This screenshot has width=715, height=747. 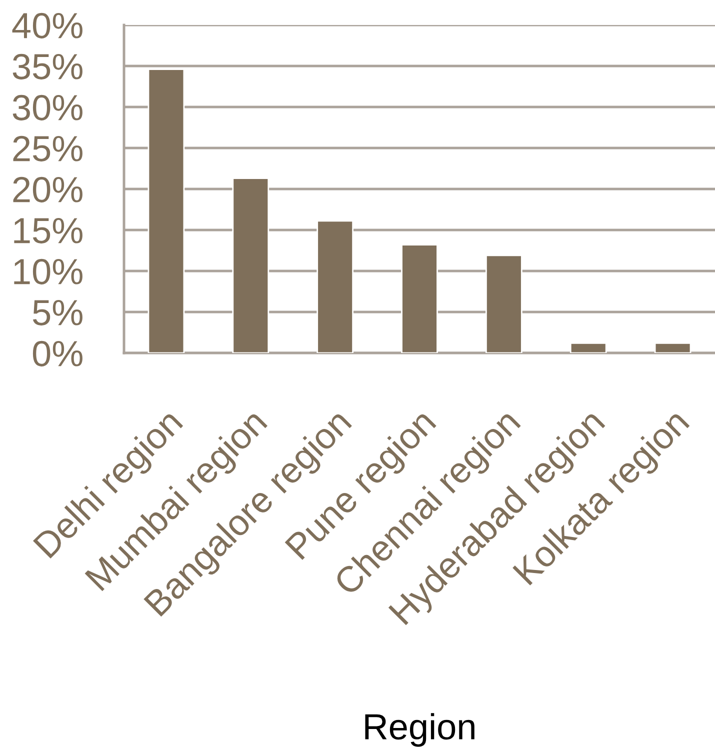 I want to click on y-tick-label: 10%, so click(x=48, y=271).